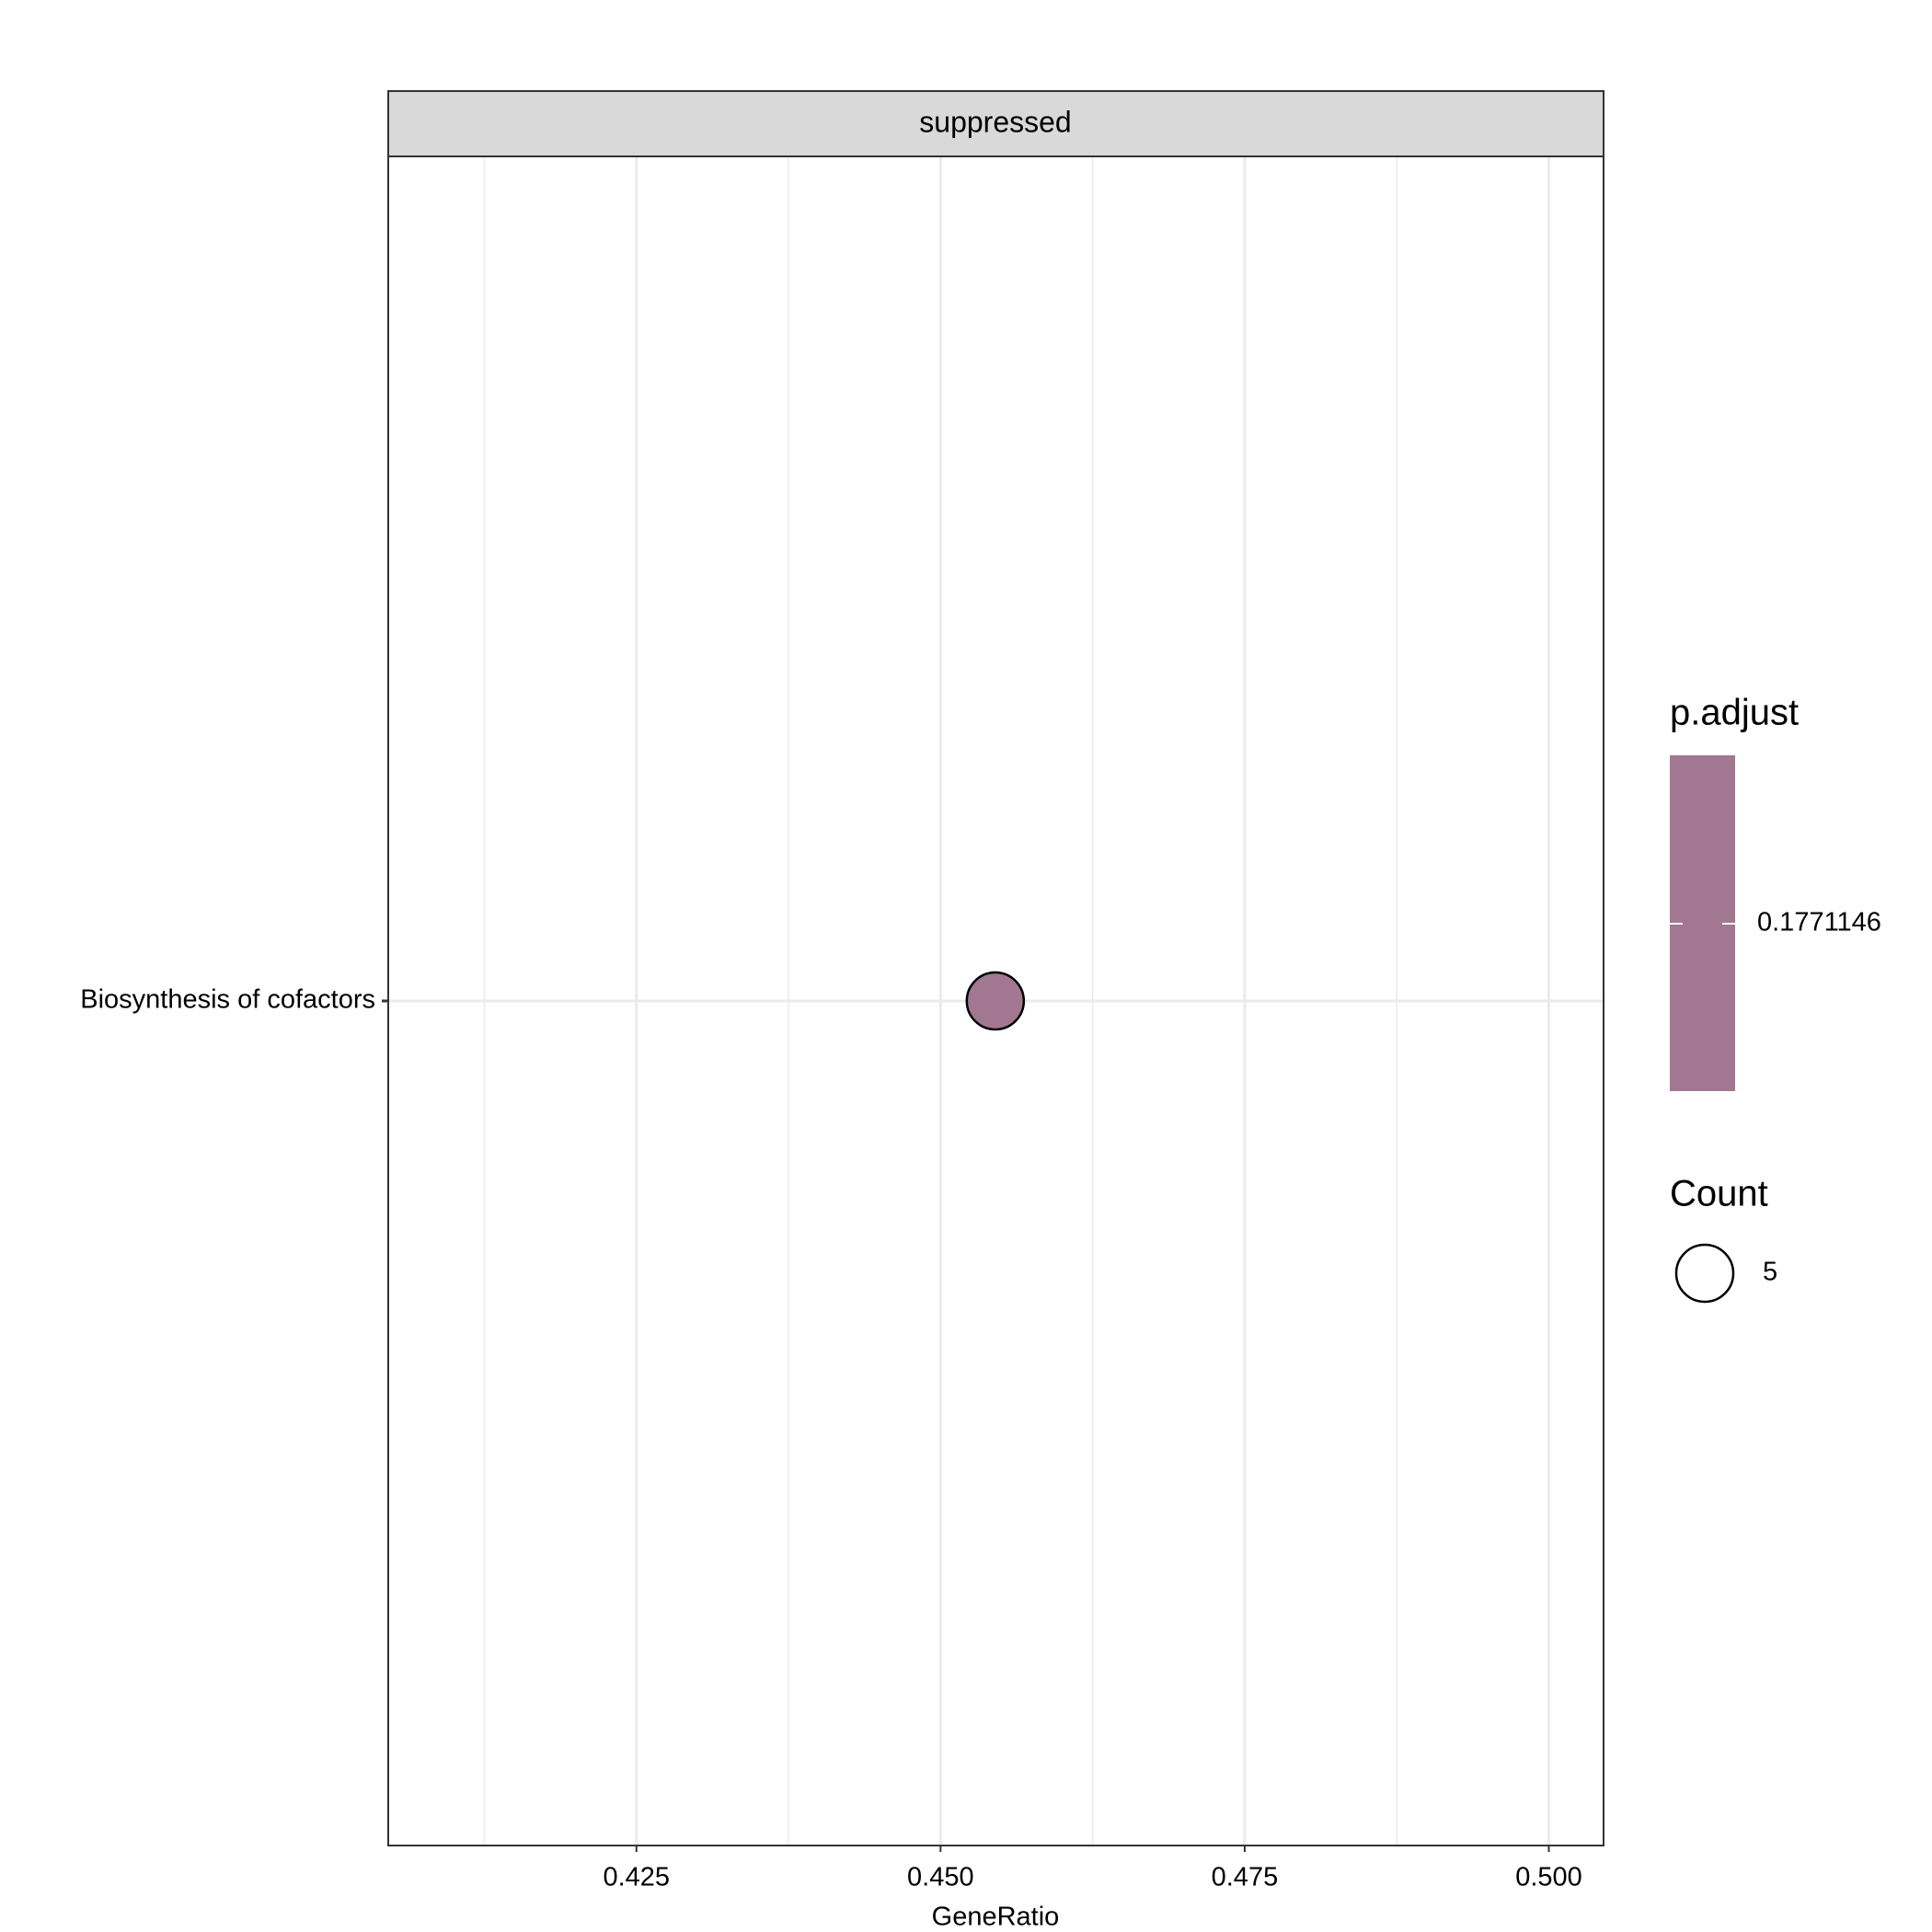 The height and width of the screenshot is (1932, 1932). I want to click on x-axis-label: GeneRatio, so click(996, 1917).